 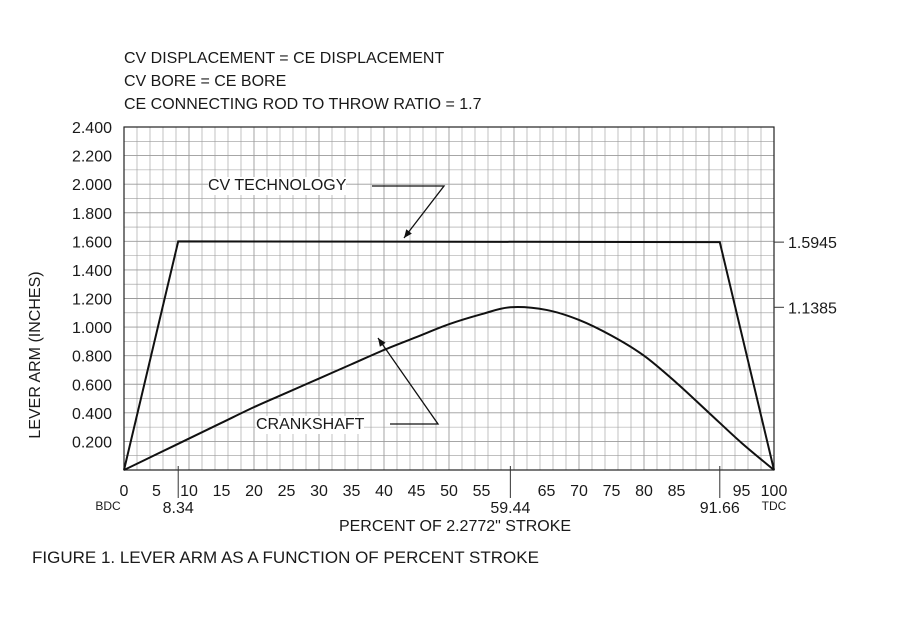 I want to click on leader-cv-technology, so click(x=409, y=212).